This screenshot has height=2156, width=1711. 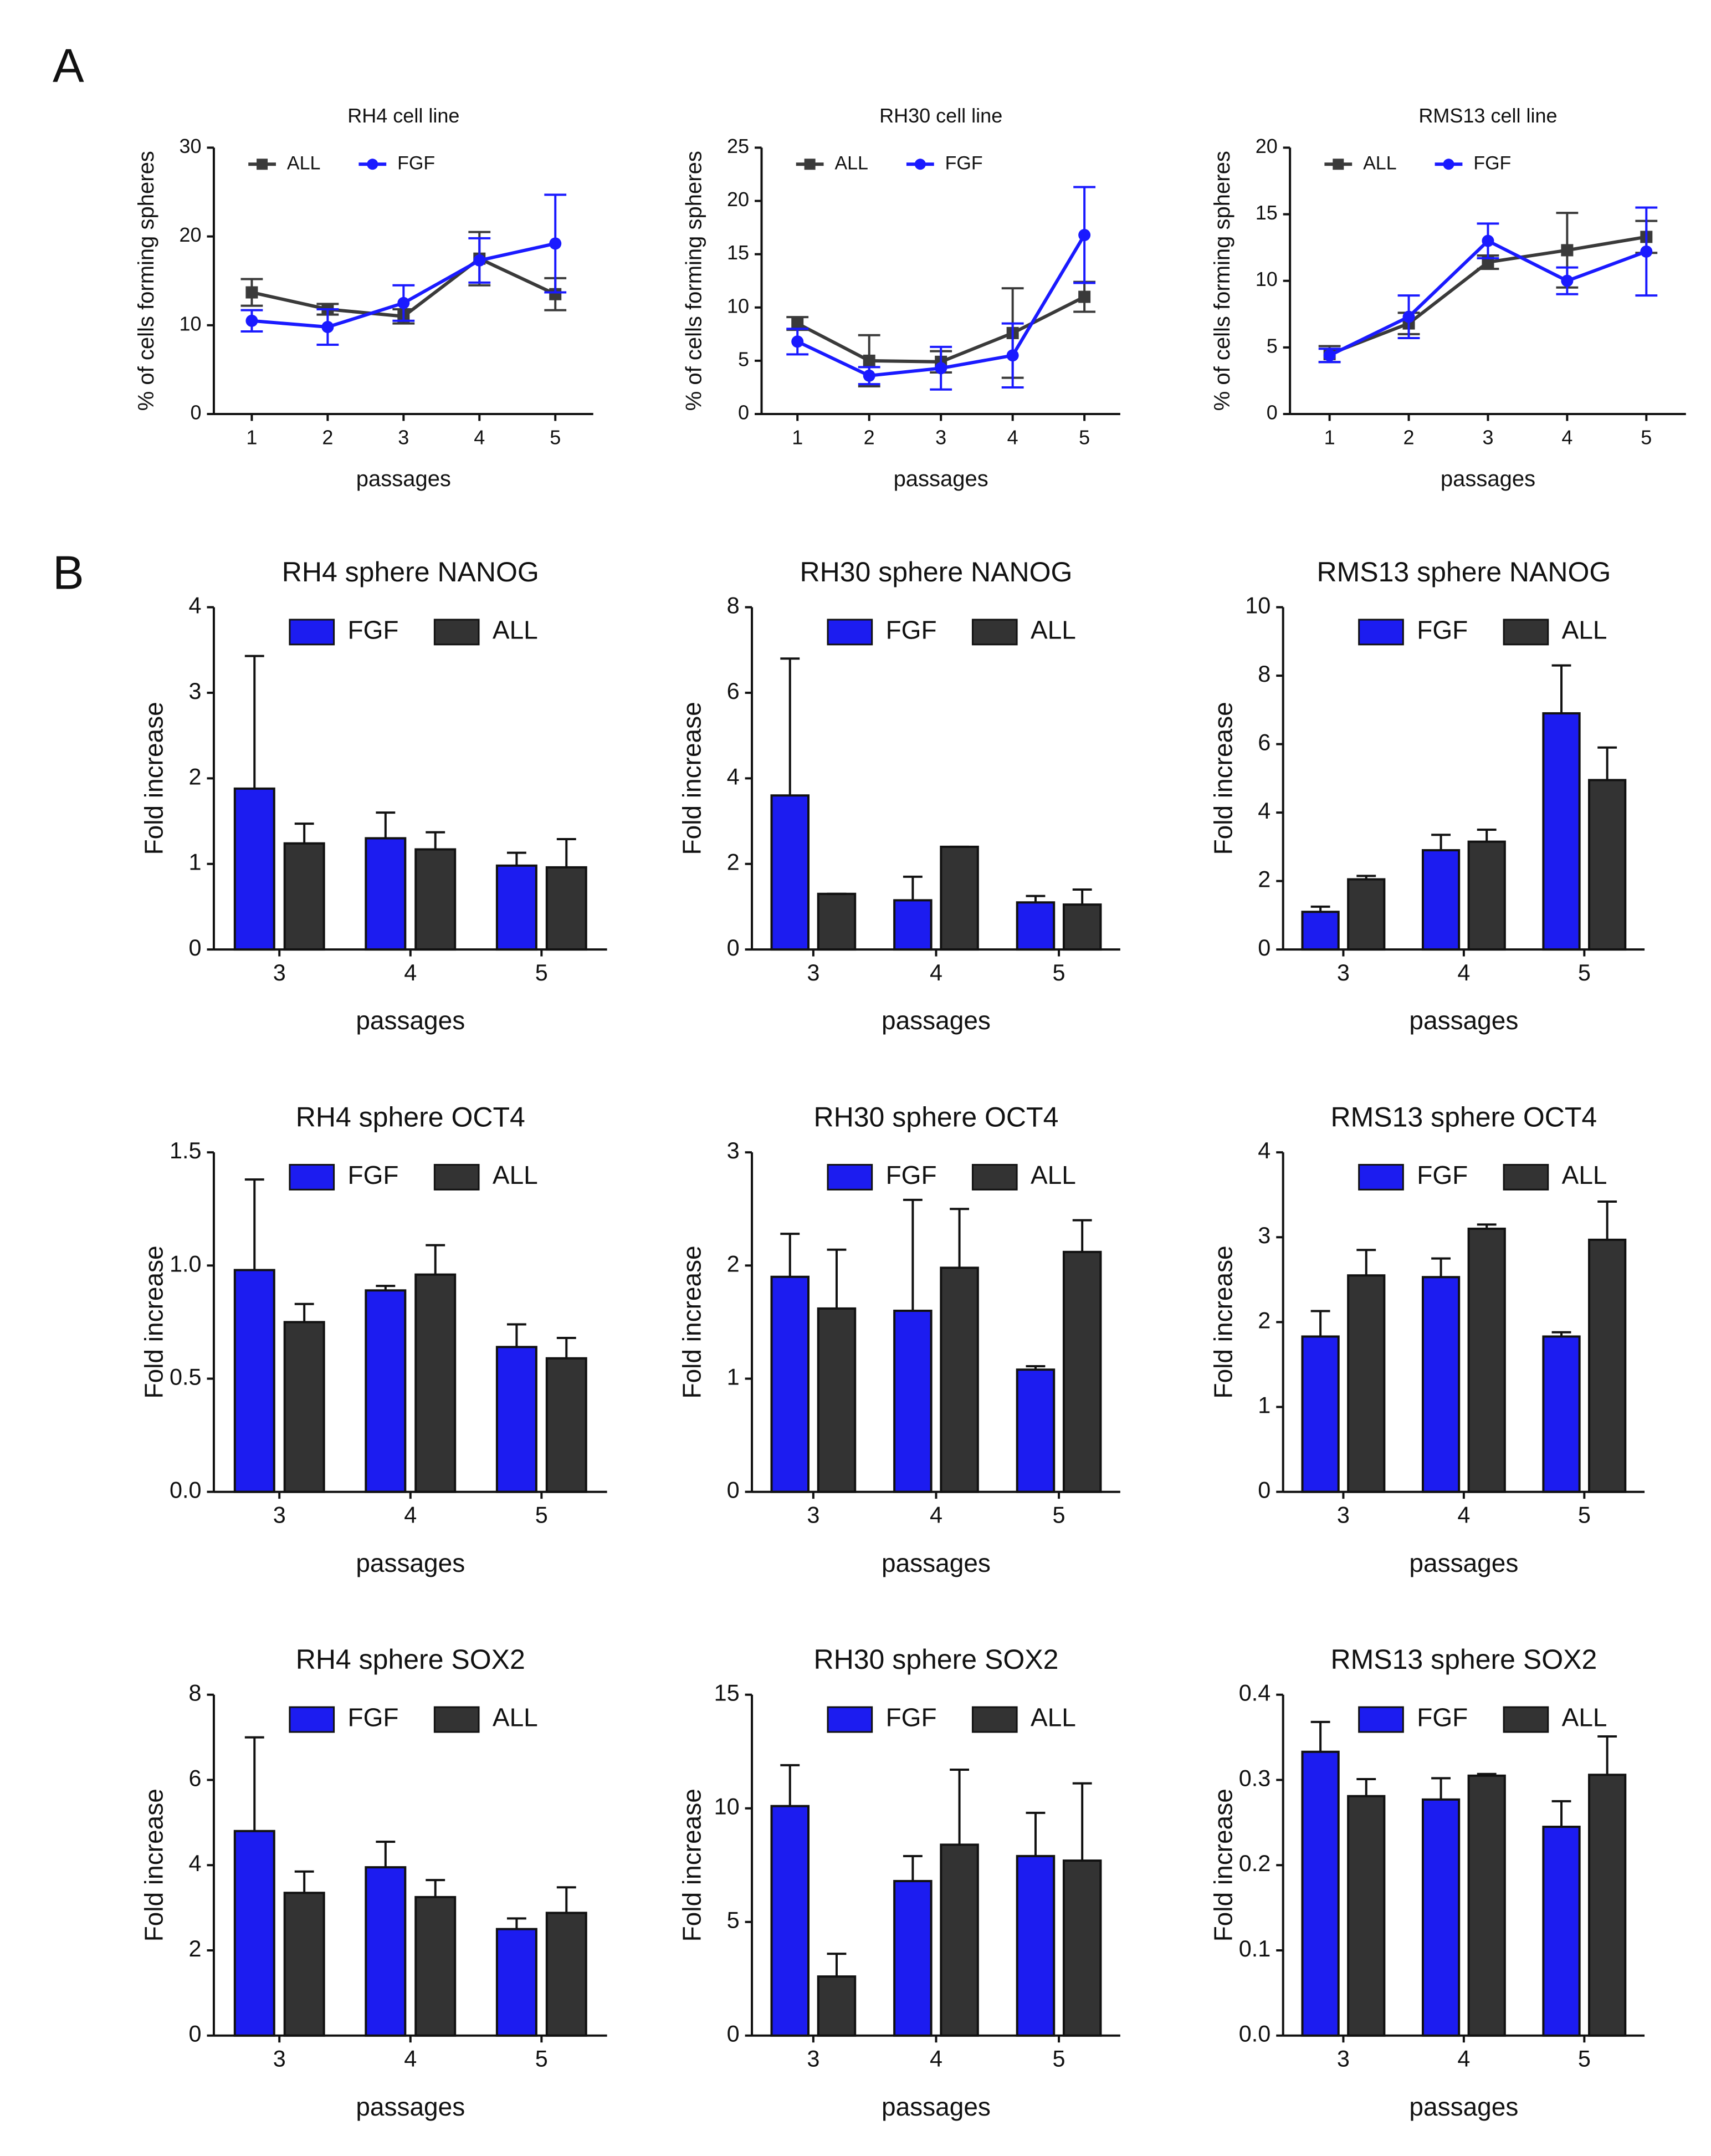 I want to click on panel-label: A, so click(x=68, y=65).